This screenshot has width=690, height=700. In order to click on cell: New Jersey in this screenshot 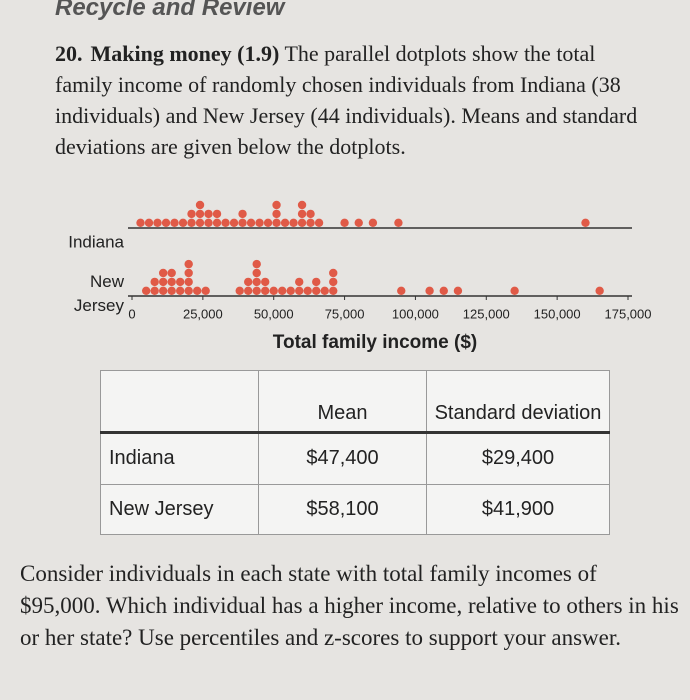, I will do `click(179, 509)`.